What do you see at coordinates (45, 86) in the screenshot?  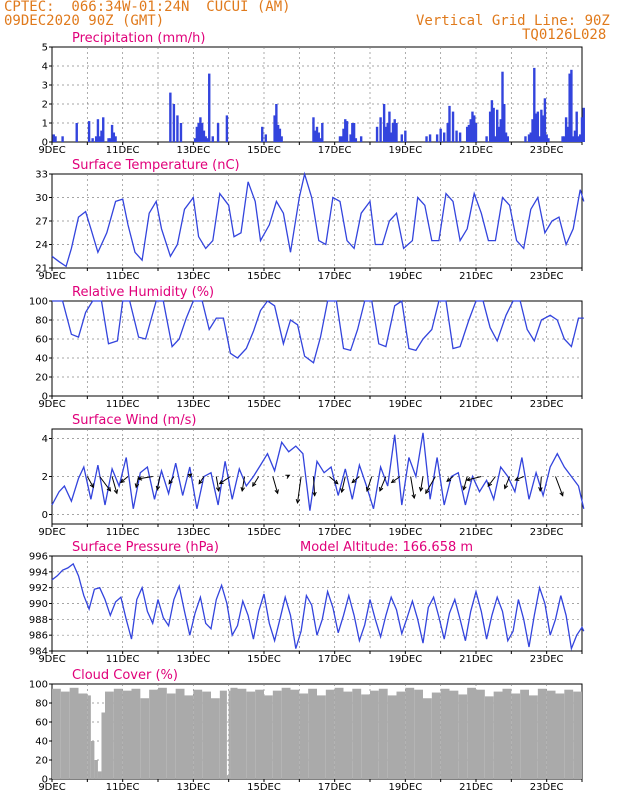 I see `y-tick-label: 3` at bounding box center [45, 86].